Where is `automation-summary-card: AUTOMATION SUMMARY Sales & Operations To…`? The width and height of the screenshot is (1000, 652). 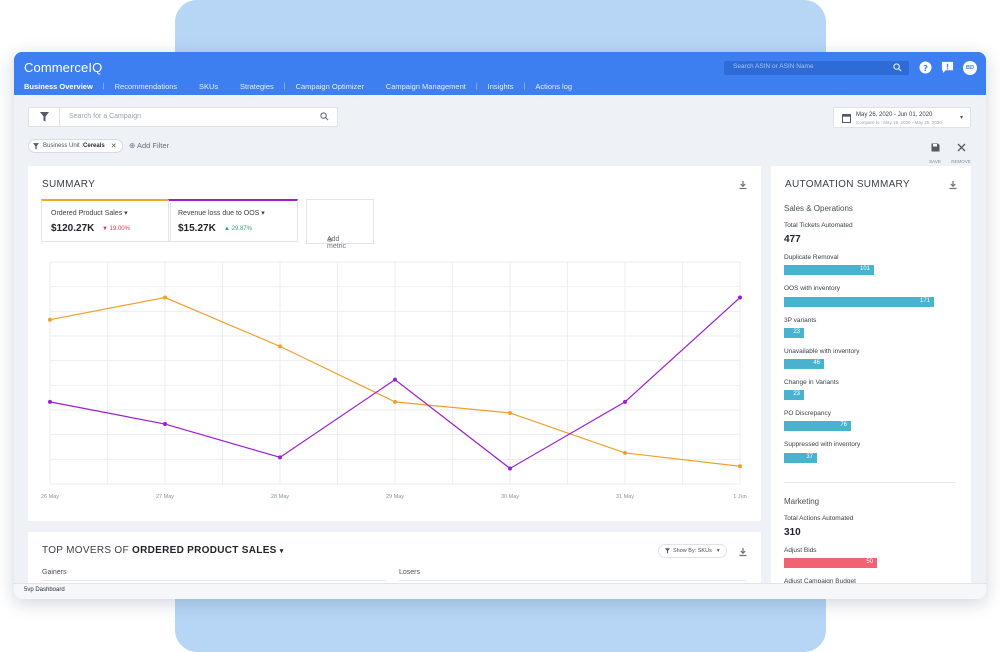
automation-summary-card: AUTOMATION SUMMARY Sales & Operations To… is located at coordinates (871, 376).